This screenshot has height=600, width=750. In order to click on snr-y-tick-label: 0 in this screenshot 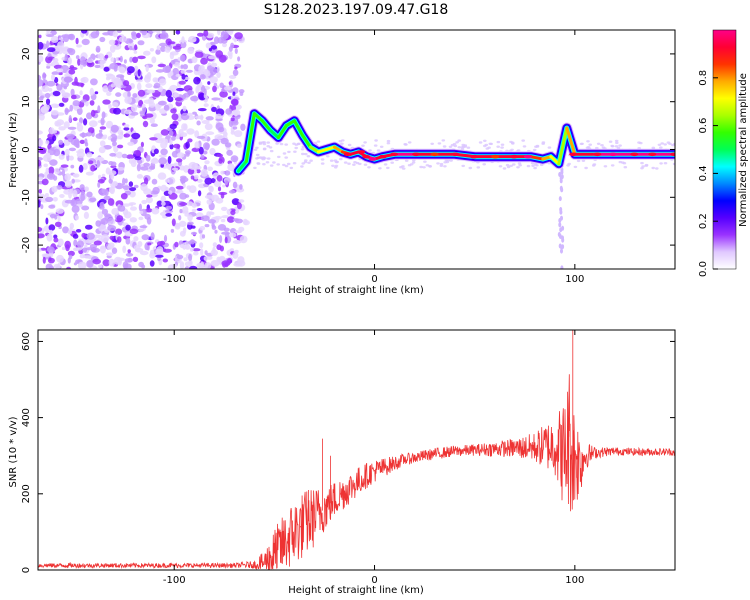, I will do `click(26, 570)`.